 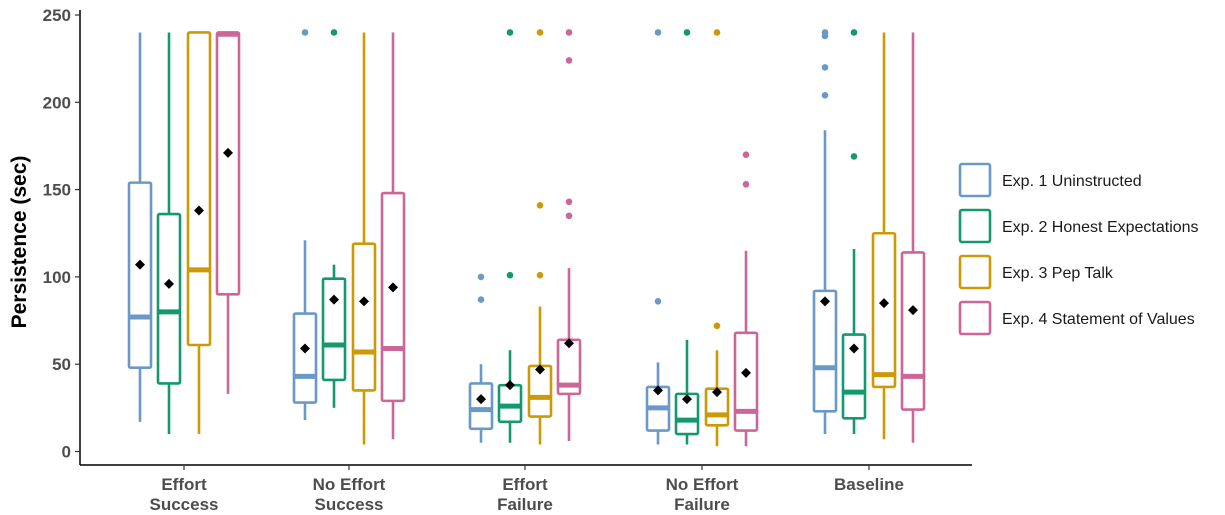 I want to click on y-axis-title: Persistence (sec), so click(x=19, y=242).